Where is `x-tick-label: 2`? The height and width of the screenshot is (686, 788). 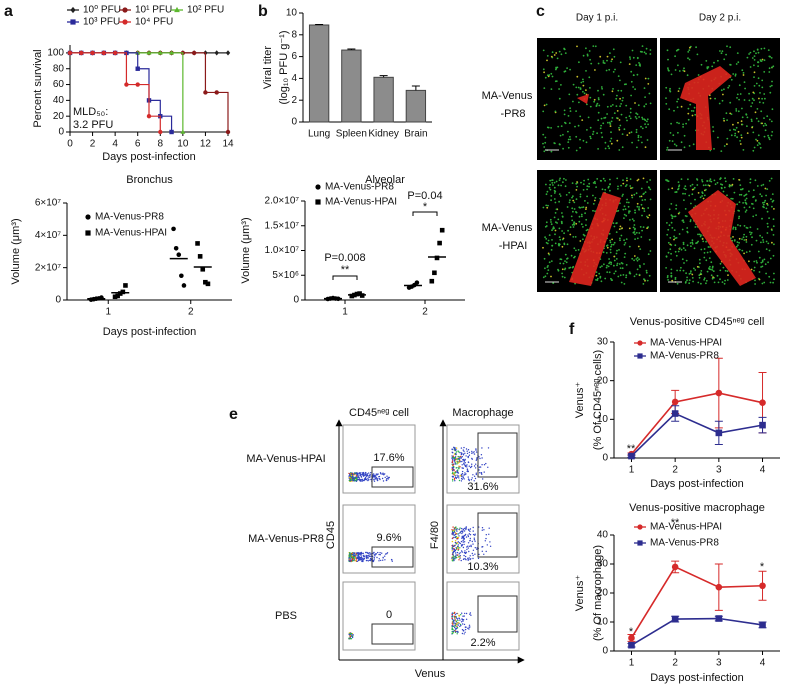
x-tick-label: 2 is located at coordinates (675, 470).